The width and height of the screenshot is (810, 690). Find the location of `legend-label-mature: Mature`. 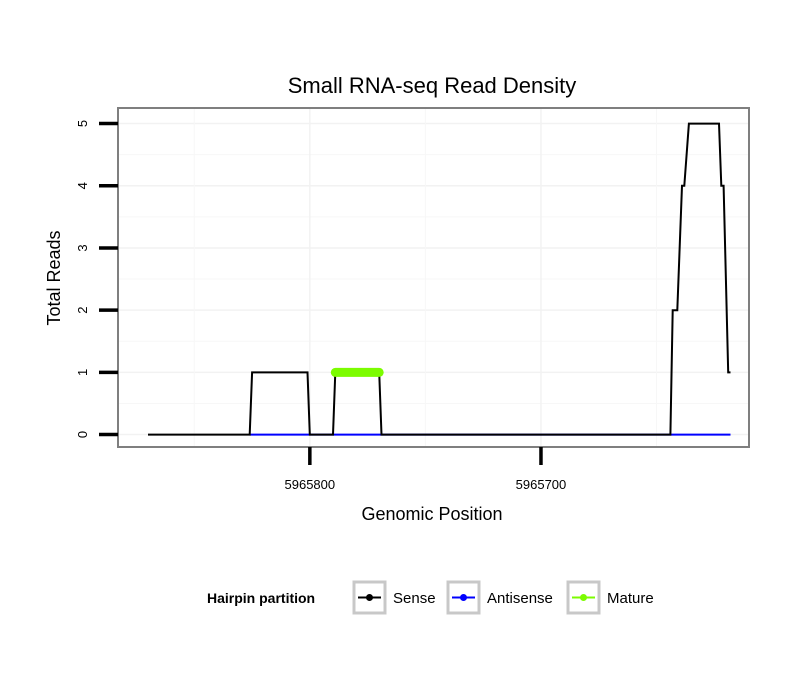

legend-label-mature: Mature is located at coordinates (630, 598).